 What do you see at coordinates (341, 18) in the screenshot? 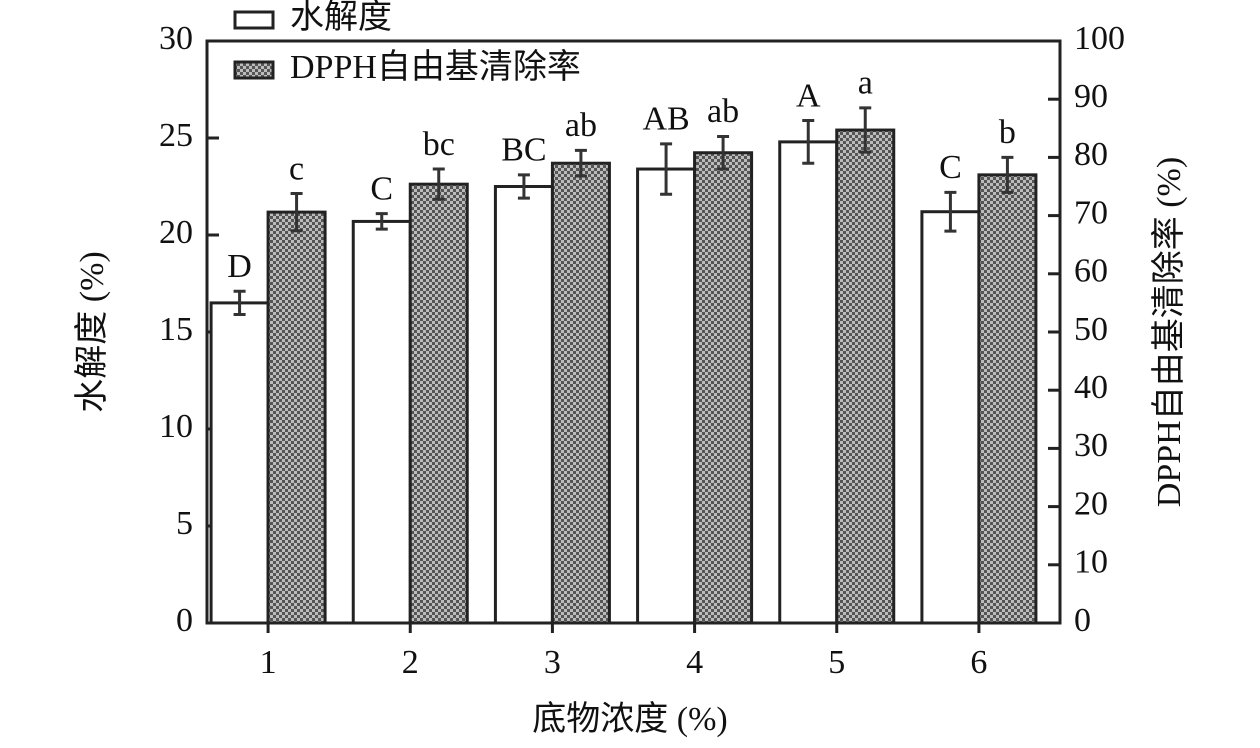
I see `legend-label: 水解度` at bounding box center [341, 18].